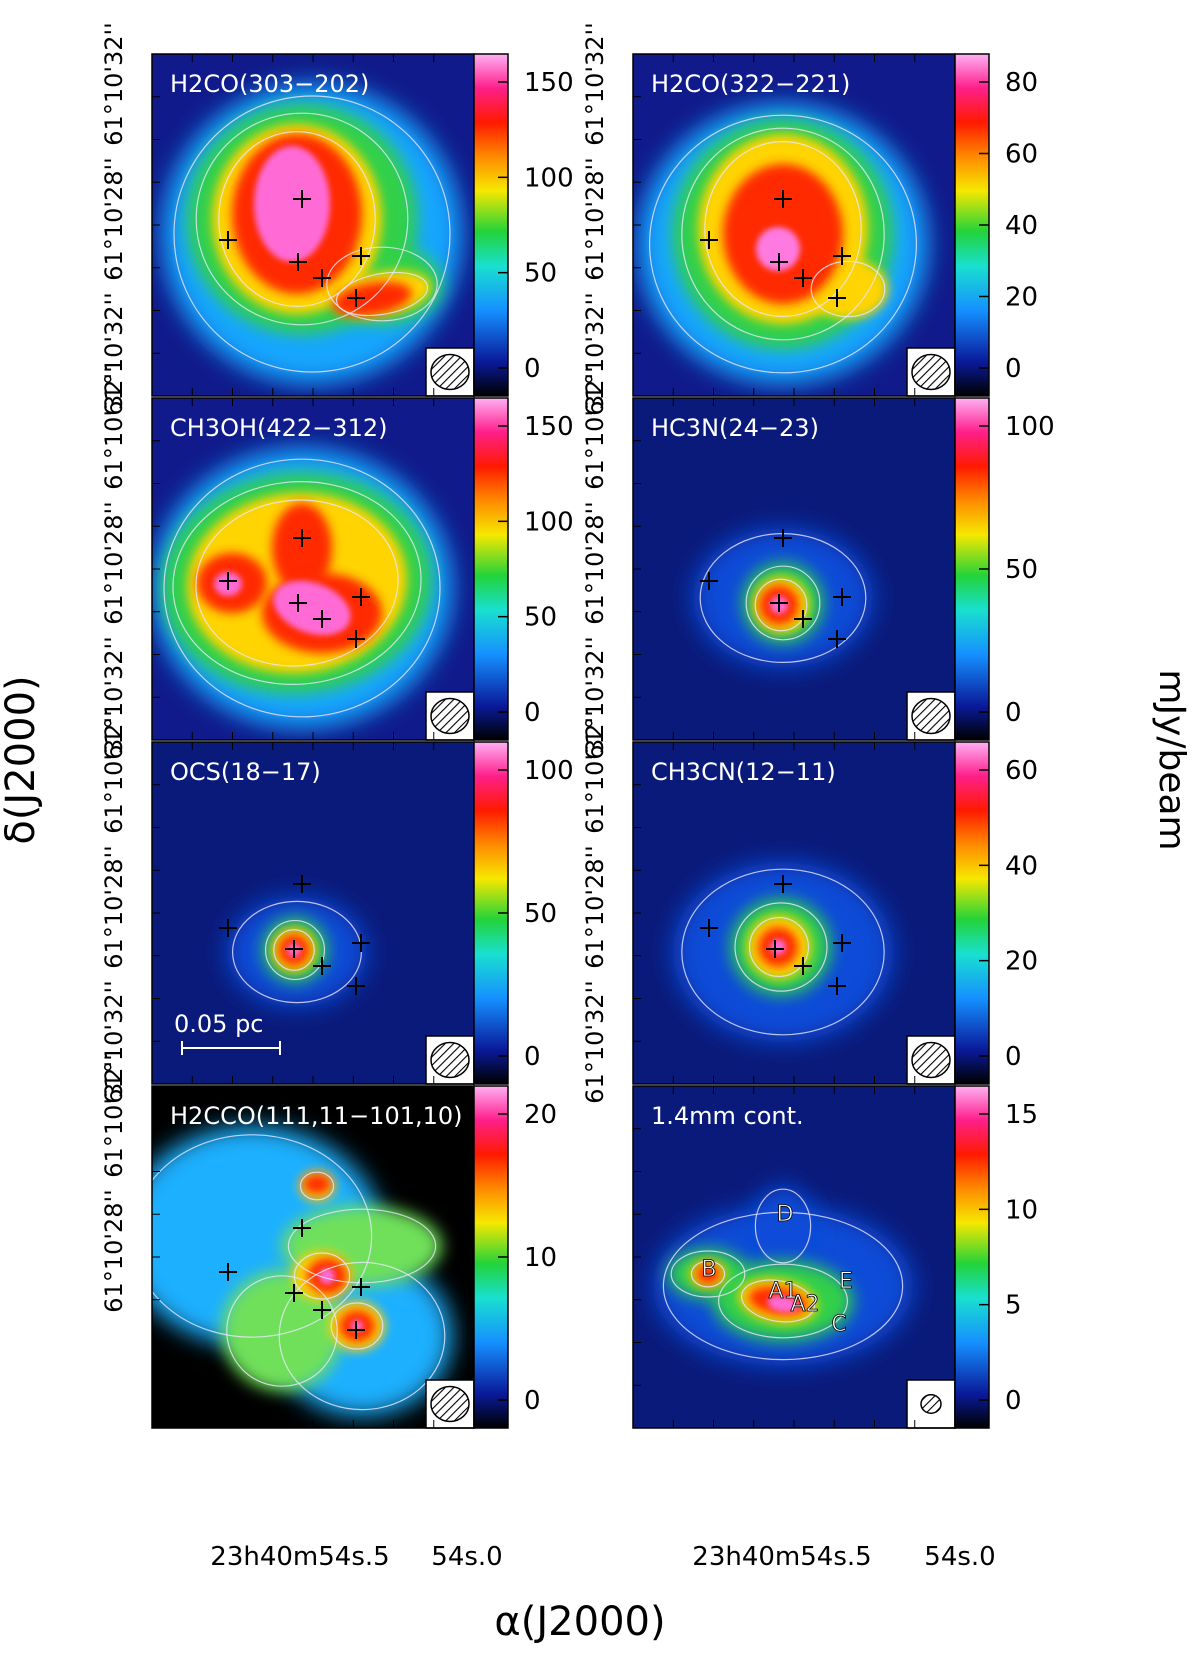  Describe the element at coordinates (996, 1257) in the screenshot. I see `colorbar: 15 10 5 0` at that location.